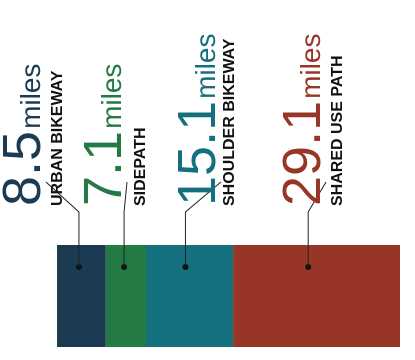  Describe the element at coordinates (103, 135) in the screenshot. I see `value-label-sidepath: 7.1miles` at that location.